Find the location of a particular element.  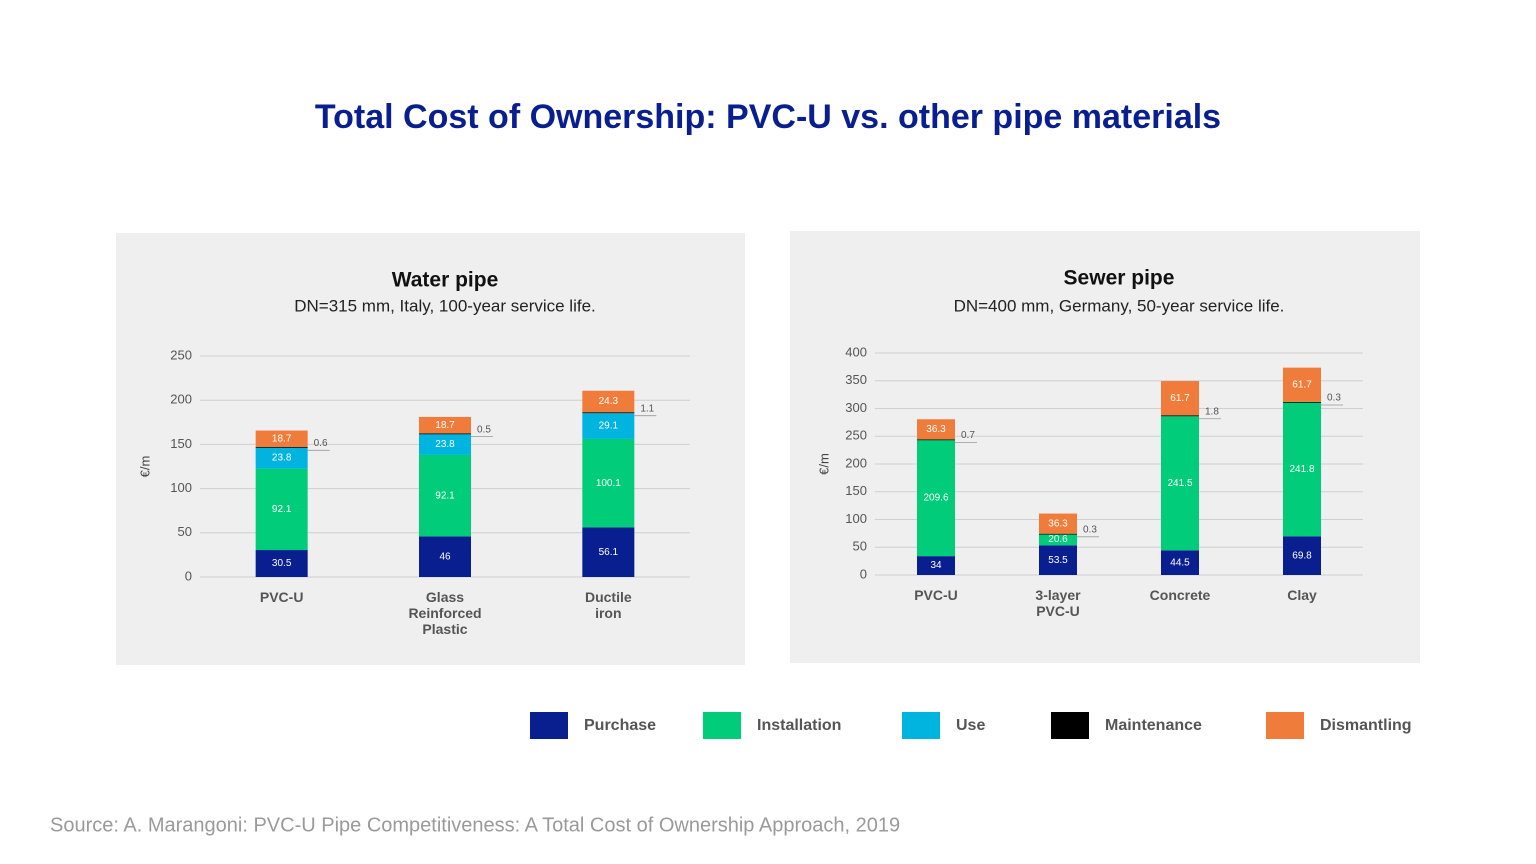

legend-label: Purchase is located at coordinates (620, 725).